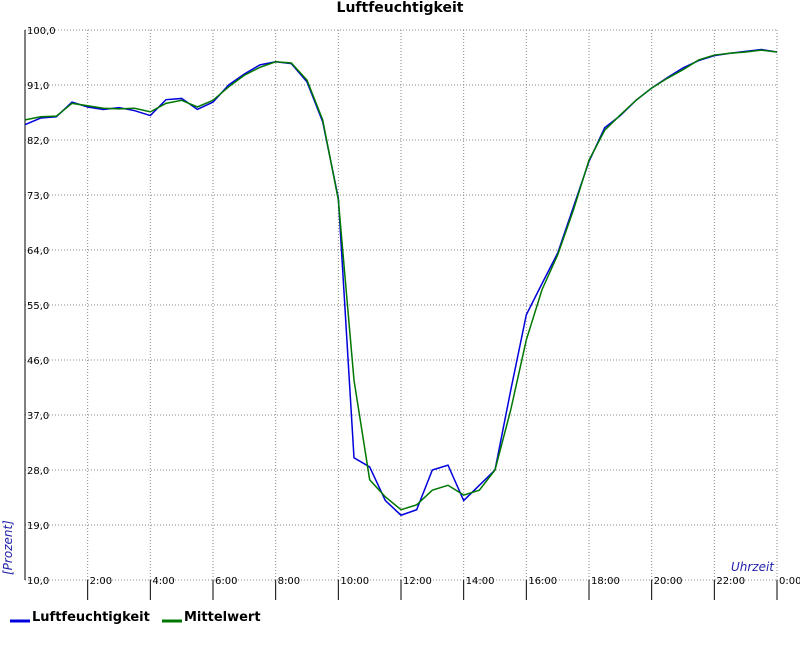  What do you see at coordinates (542, 581) in the screenshot?
I see `x-tick-label: 16:00` at bounding box center [542, 581].